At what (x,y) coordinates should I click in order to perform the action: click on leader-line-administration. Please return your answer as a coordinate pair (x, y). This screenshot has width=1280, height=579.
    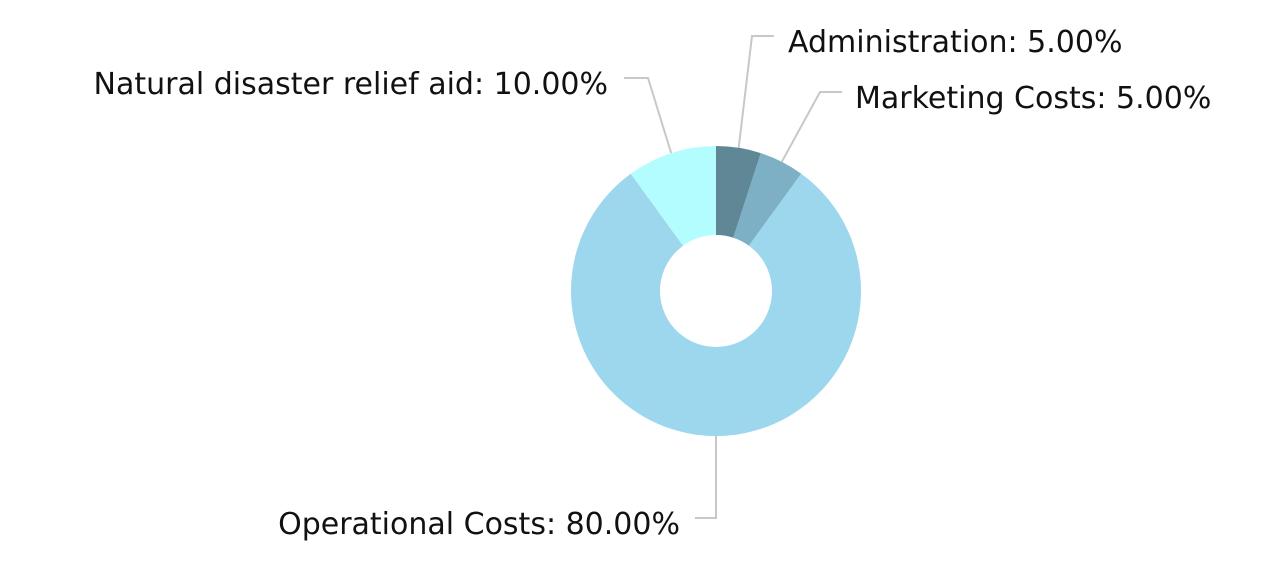
    Looking at the image, I should click on (755, 91).